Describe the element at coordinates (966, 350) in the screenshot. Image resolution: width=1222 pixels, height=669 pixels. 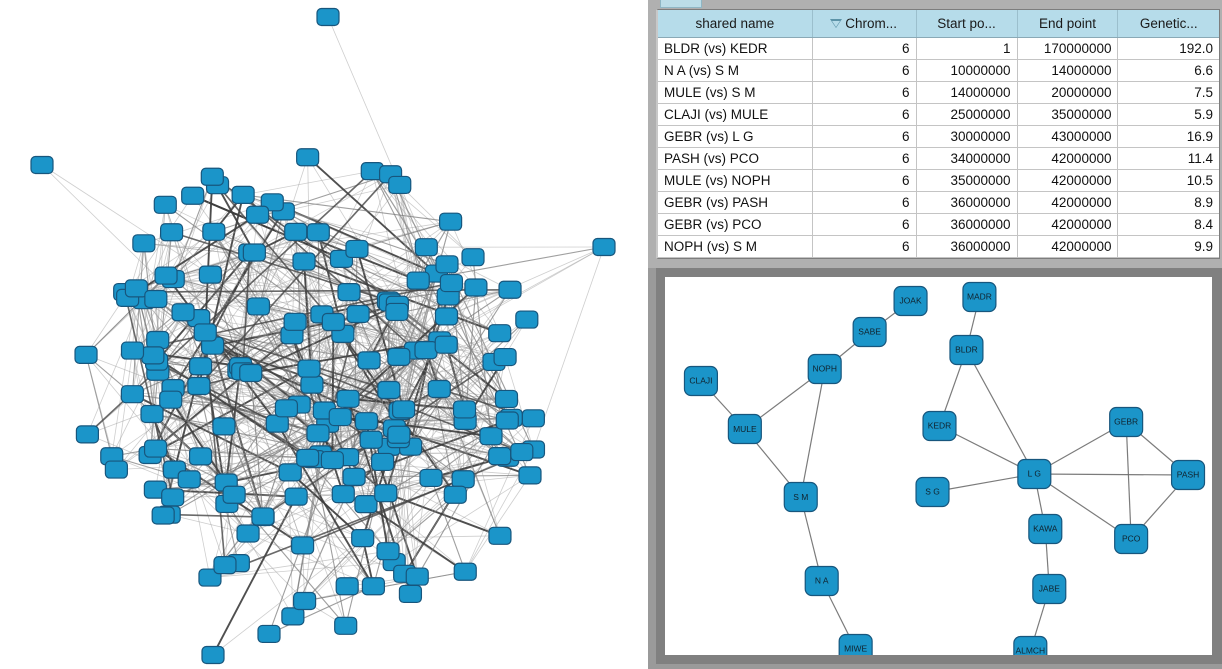
I see `subnetwork-node-bldr: BLDR` at that location.